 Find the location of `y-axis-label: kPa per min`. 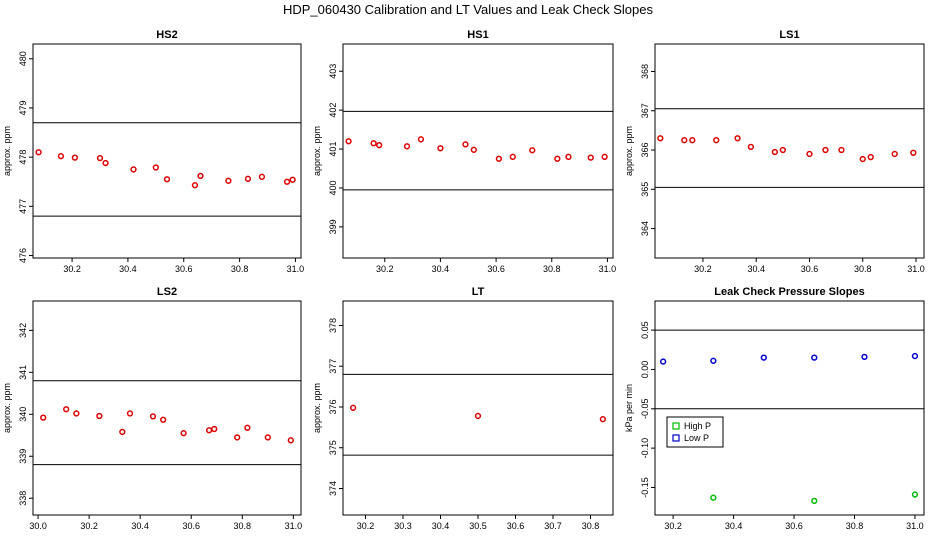

y-axis-label: kPa per min is located at coordinates (629, 408).